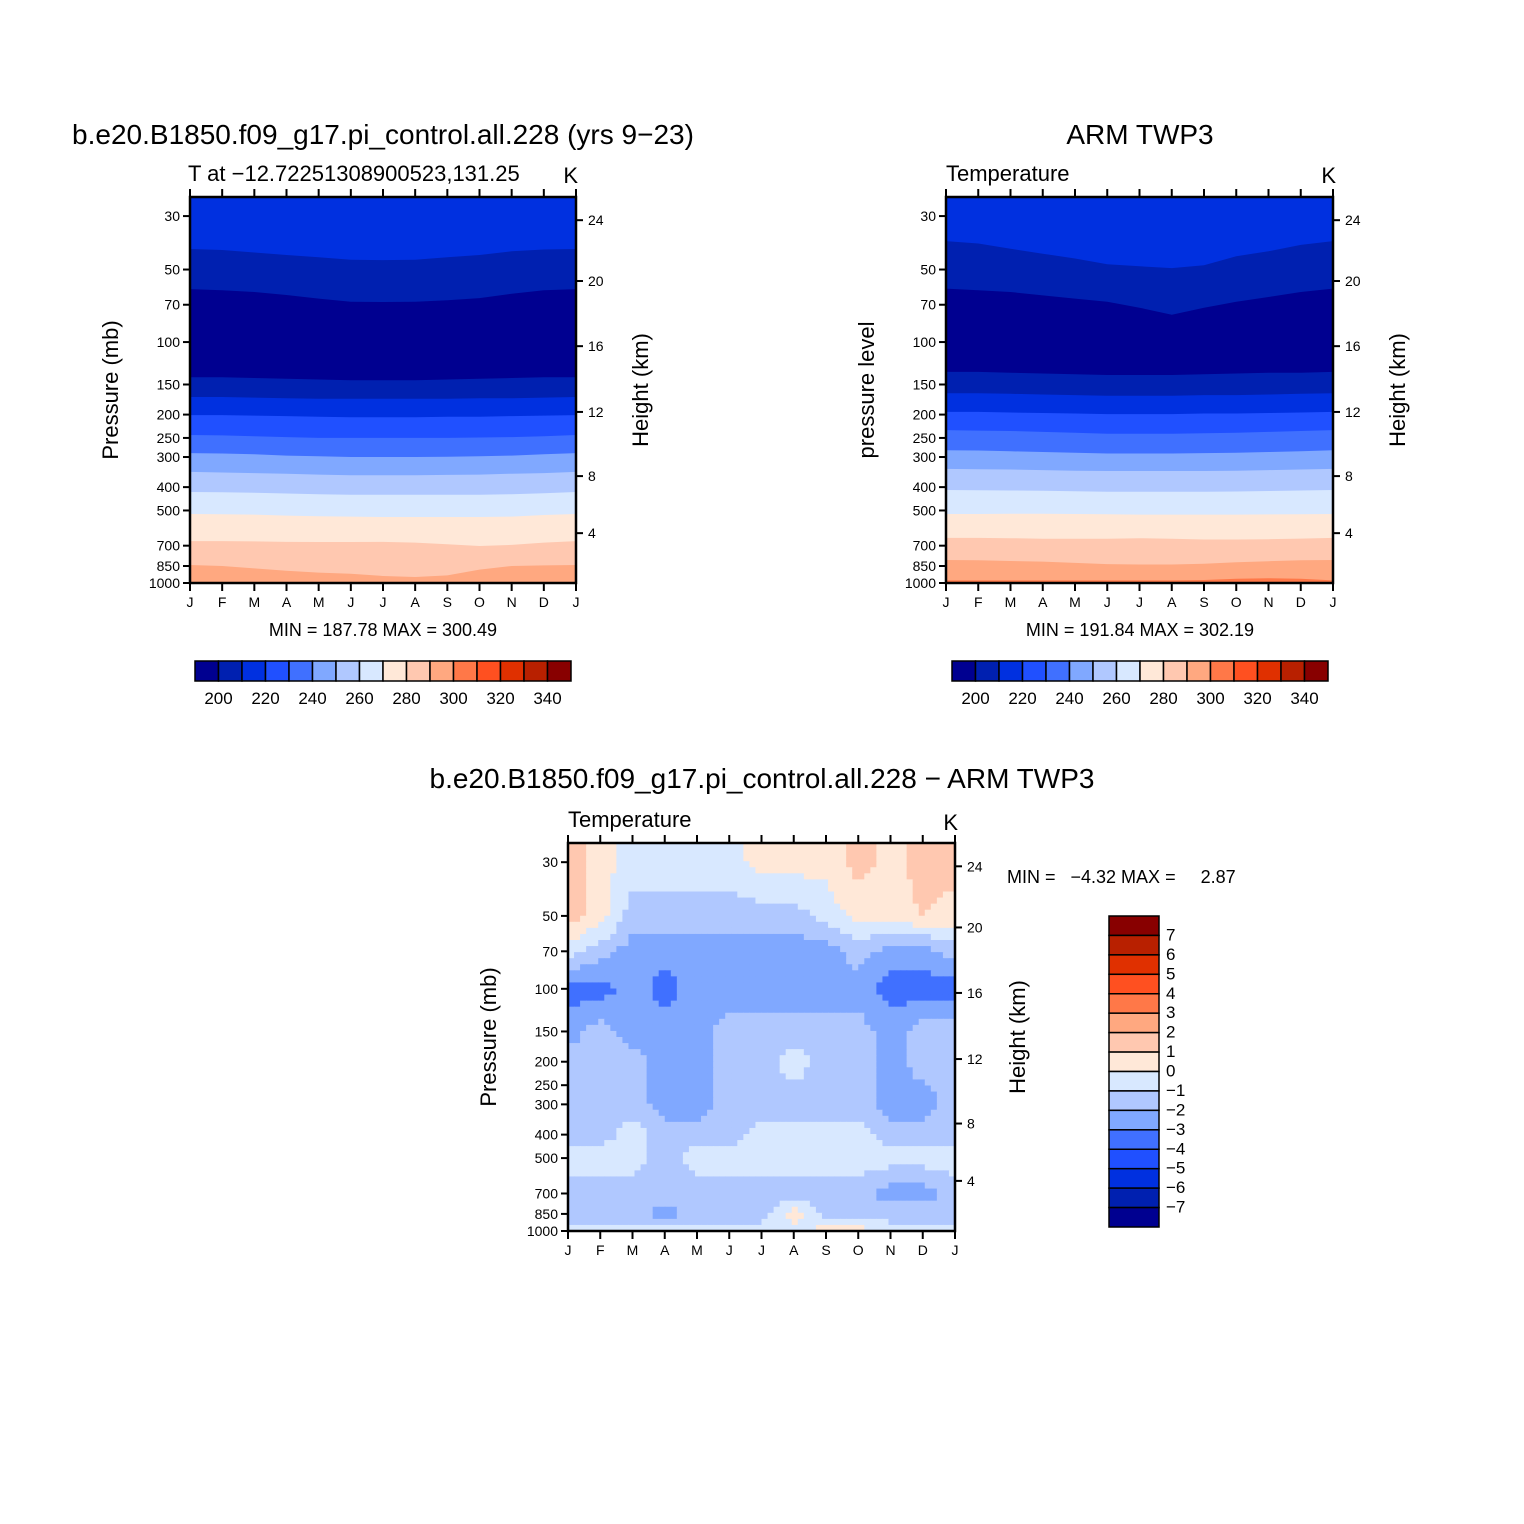  Describe the element at coordinates (1210, 698) in the screenshot. I see `colorbar-label: 300` at that location.